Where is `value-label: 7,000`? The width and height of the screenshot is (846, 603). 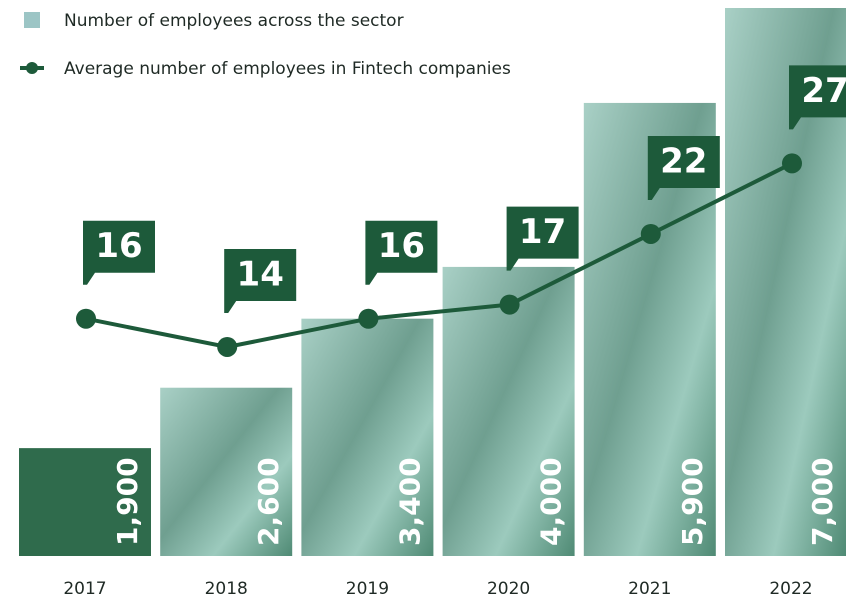 value-label: 7,000 is located at coordinates (822, 501).